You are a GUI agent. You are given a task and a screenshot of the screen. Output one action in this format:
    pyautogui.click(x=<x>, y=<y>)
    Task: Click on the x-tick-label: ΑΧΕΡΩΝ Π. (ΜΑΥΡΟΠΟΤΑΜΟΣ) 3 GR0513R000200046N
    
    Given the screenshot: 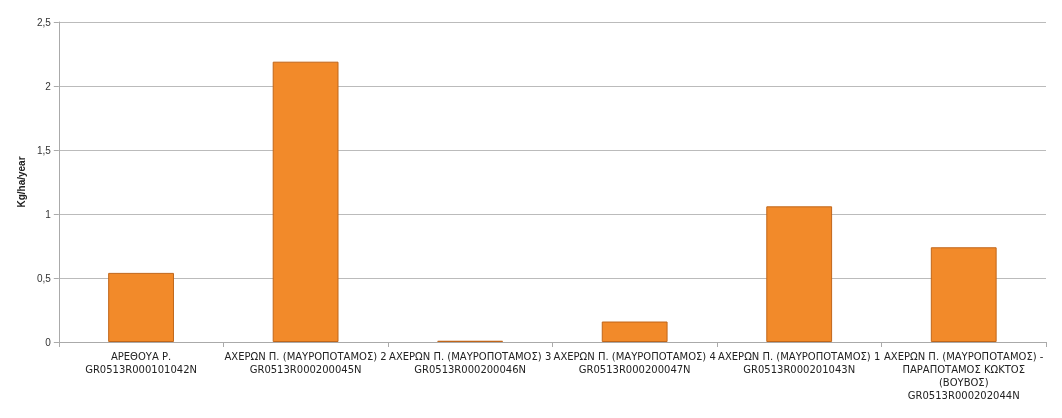 What is the action you would take?
    pyautogui.click(x=470, y=363)
    